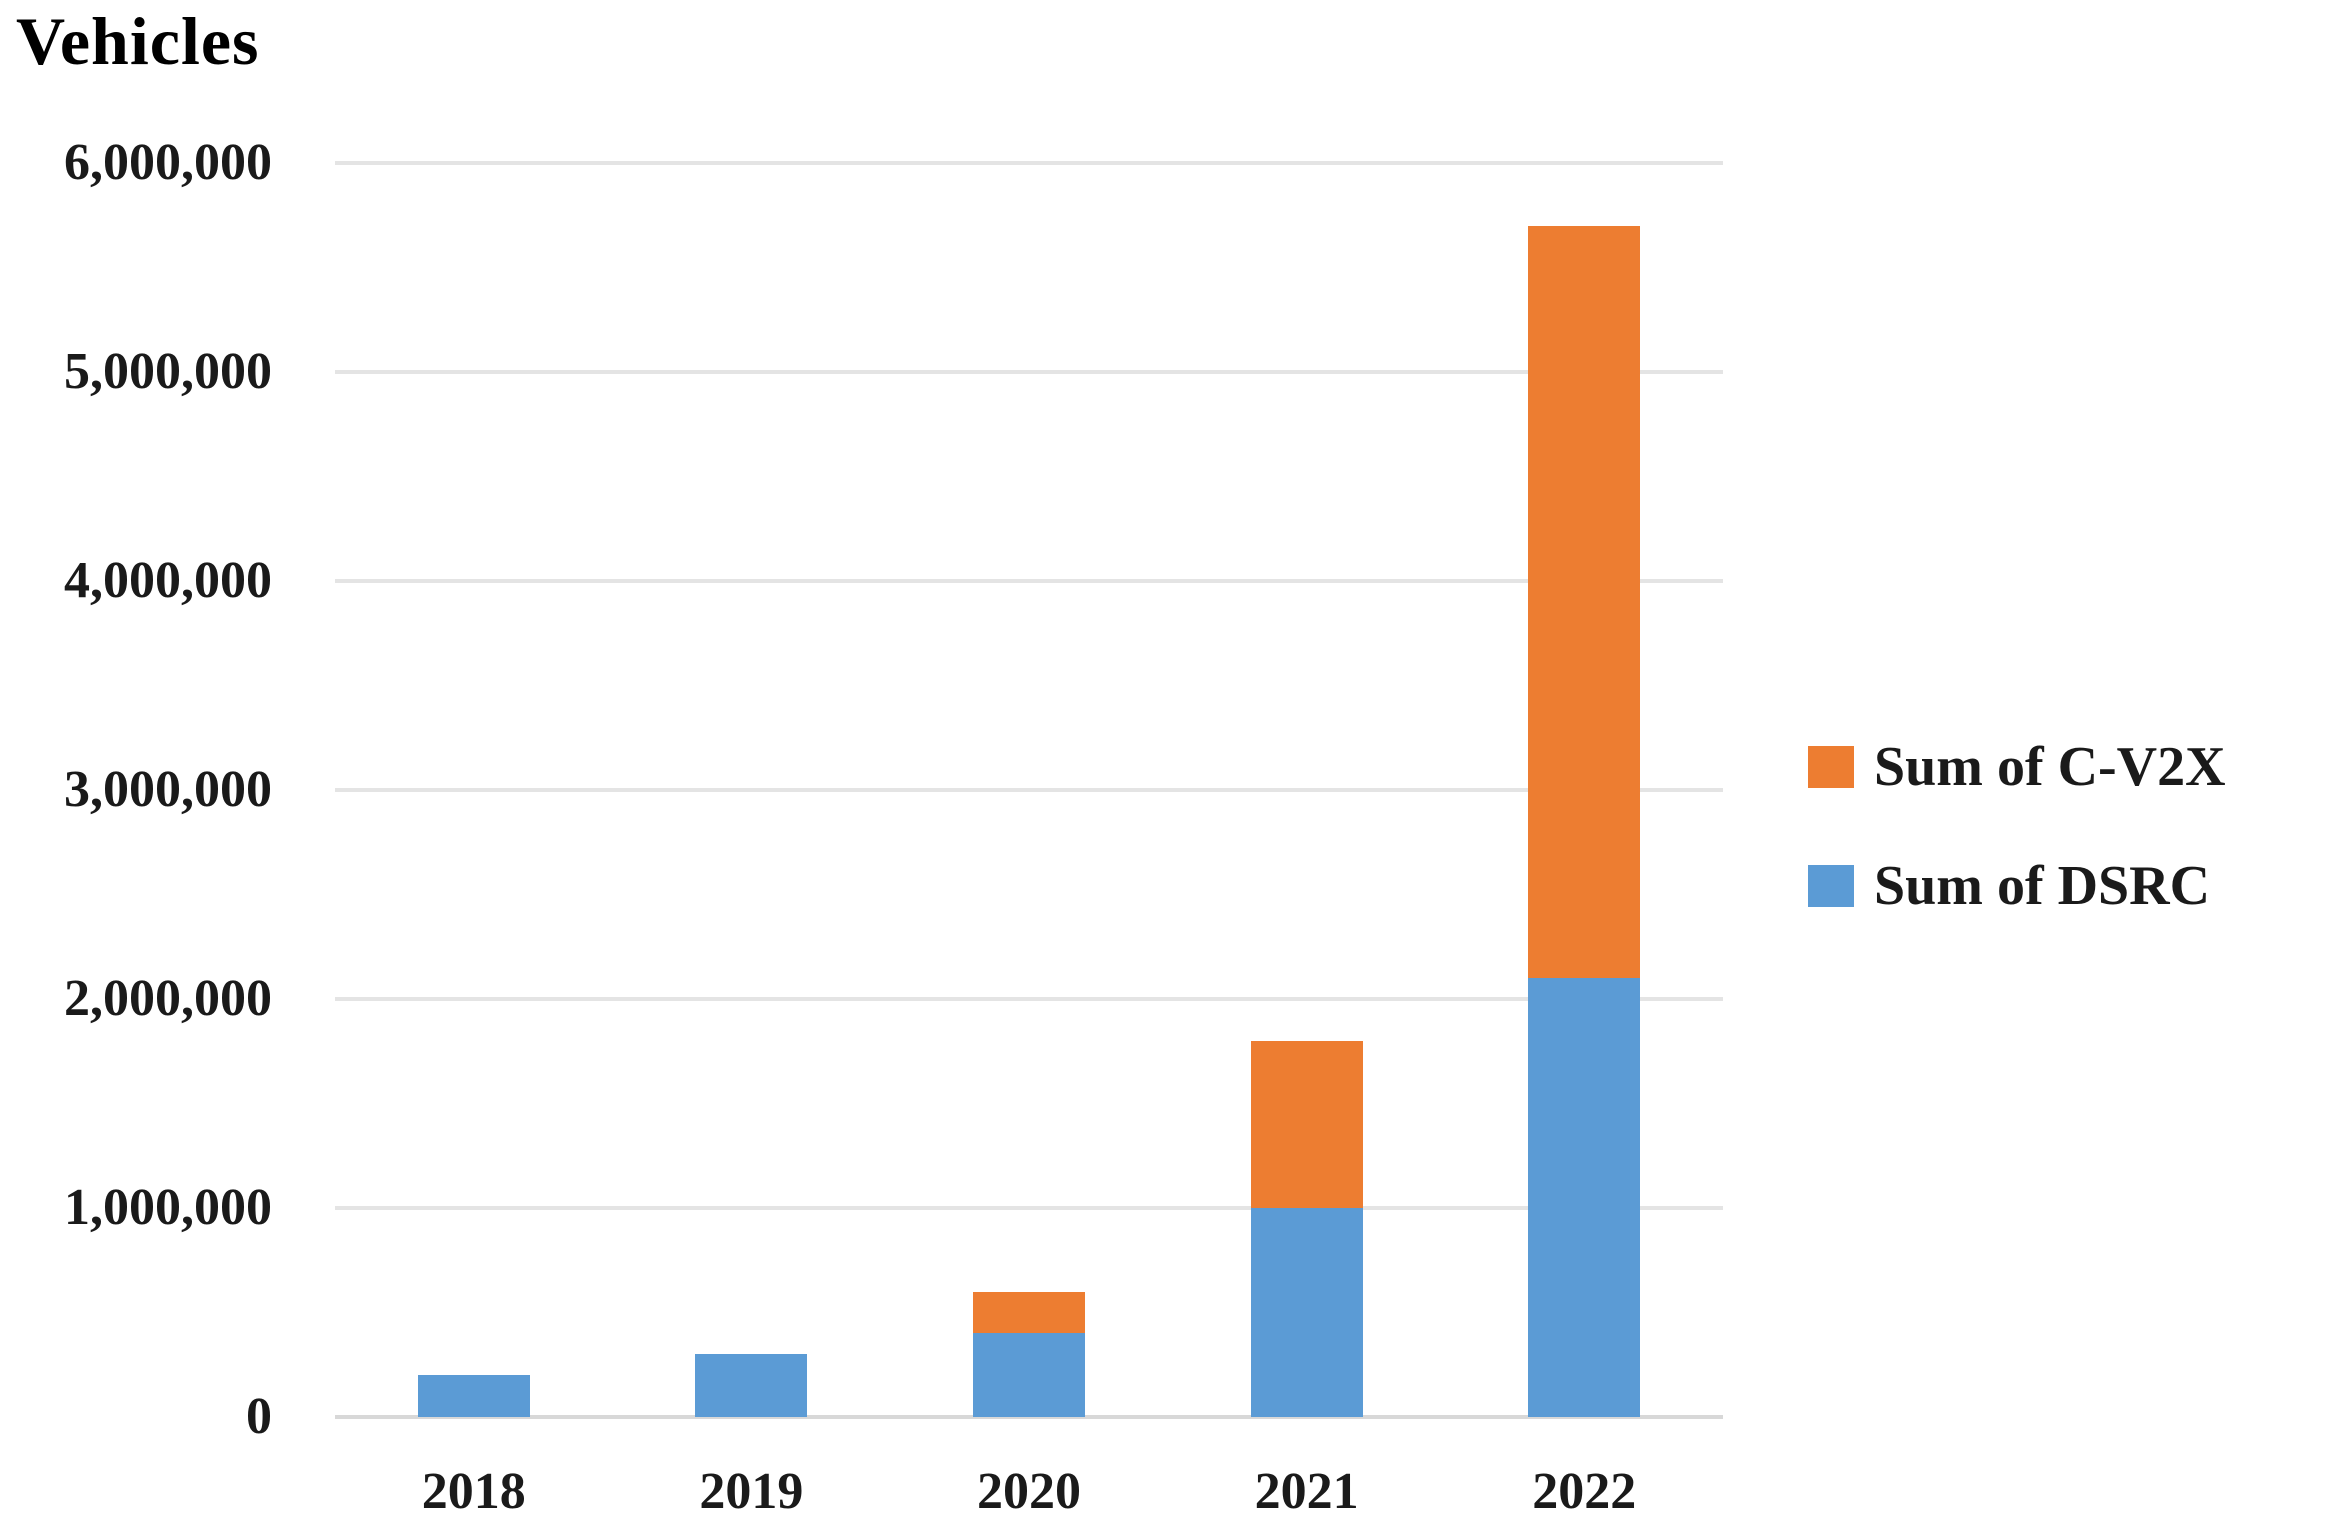 The width and height of the screenshot is (2330, 1530). I want to click on y-axis-tick-label: 0, so click(259, 1416).